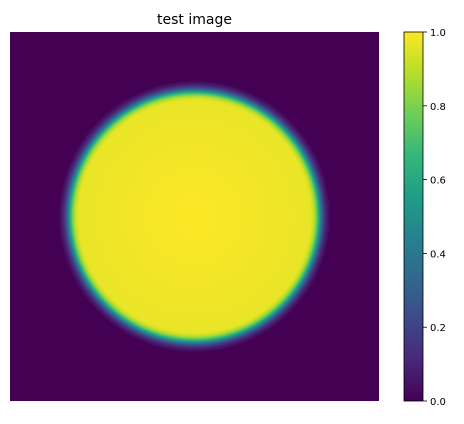  Describe the element at coordinates (413, 216) in the screenshot. I see `colorbar-gradient` at that location.